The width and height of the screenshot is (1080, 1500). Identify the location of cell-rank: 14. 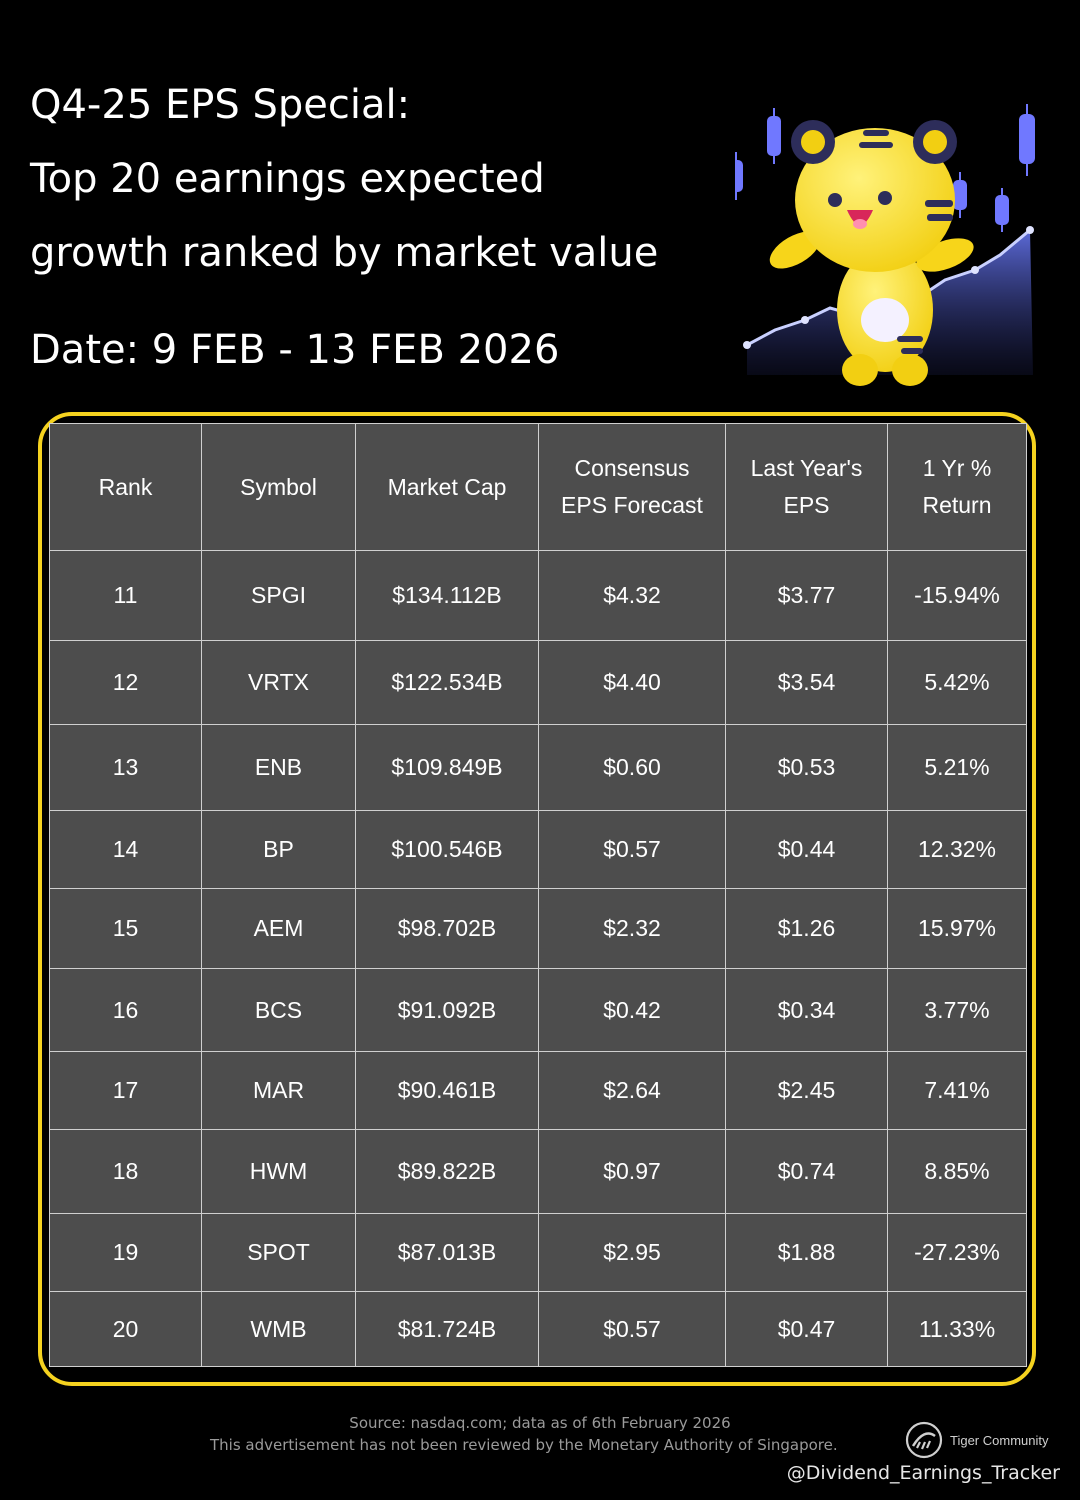
(125, 849).